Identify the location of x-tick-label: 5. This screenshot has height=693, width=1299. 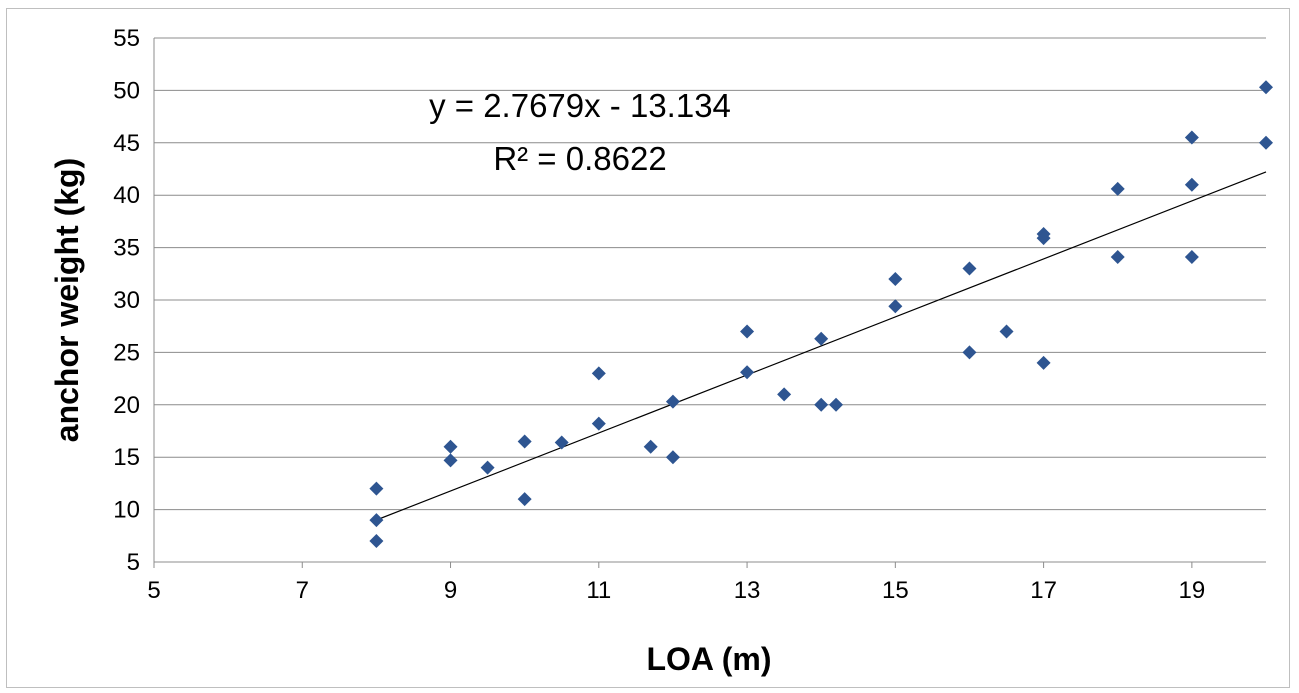
(153, 590).